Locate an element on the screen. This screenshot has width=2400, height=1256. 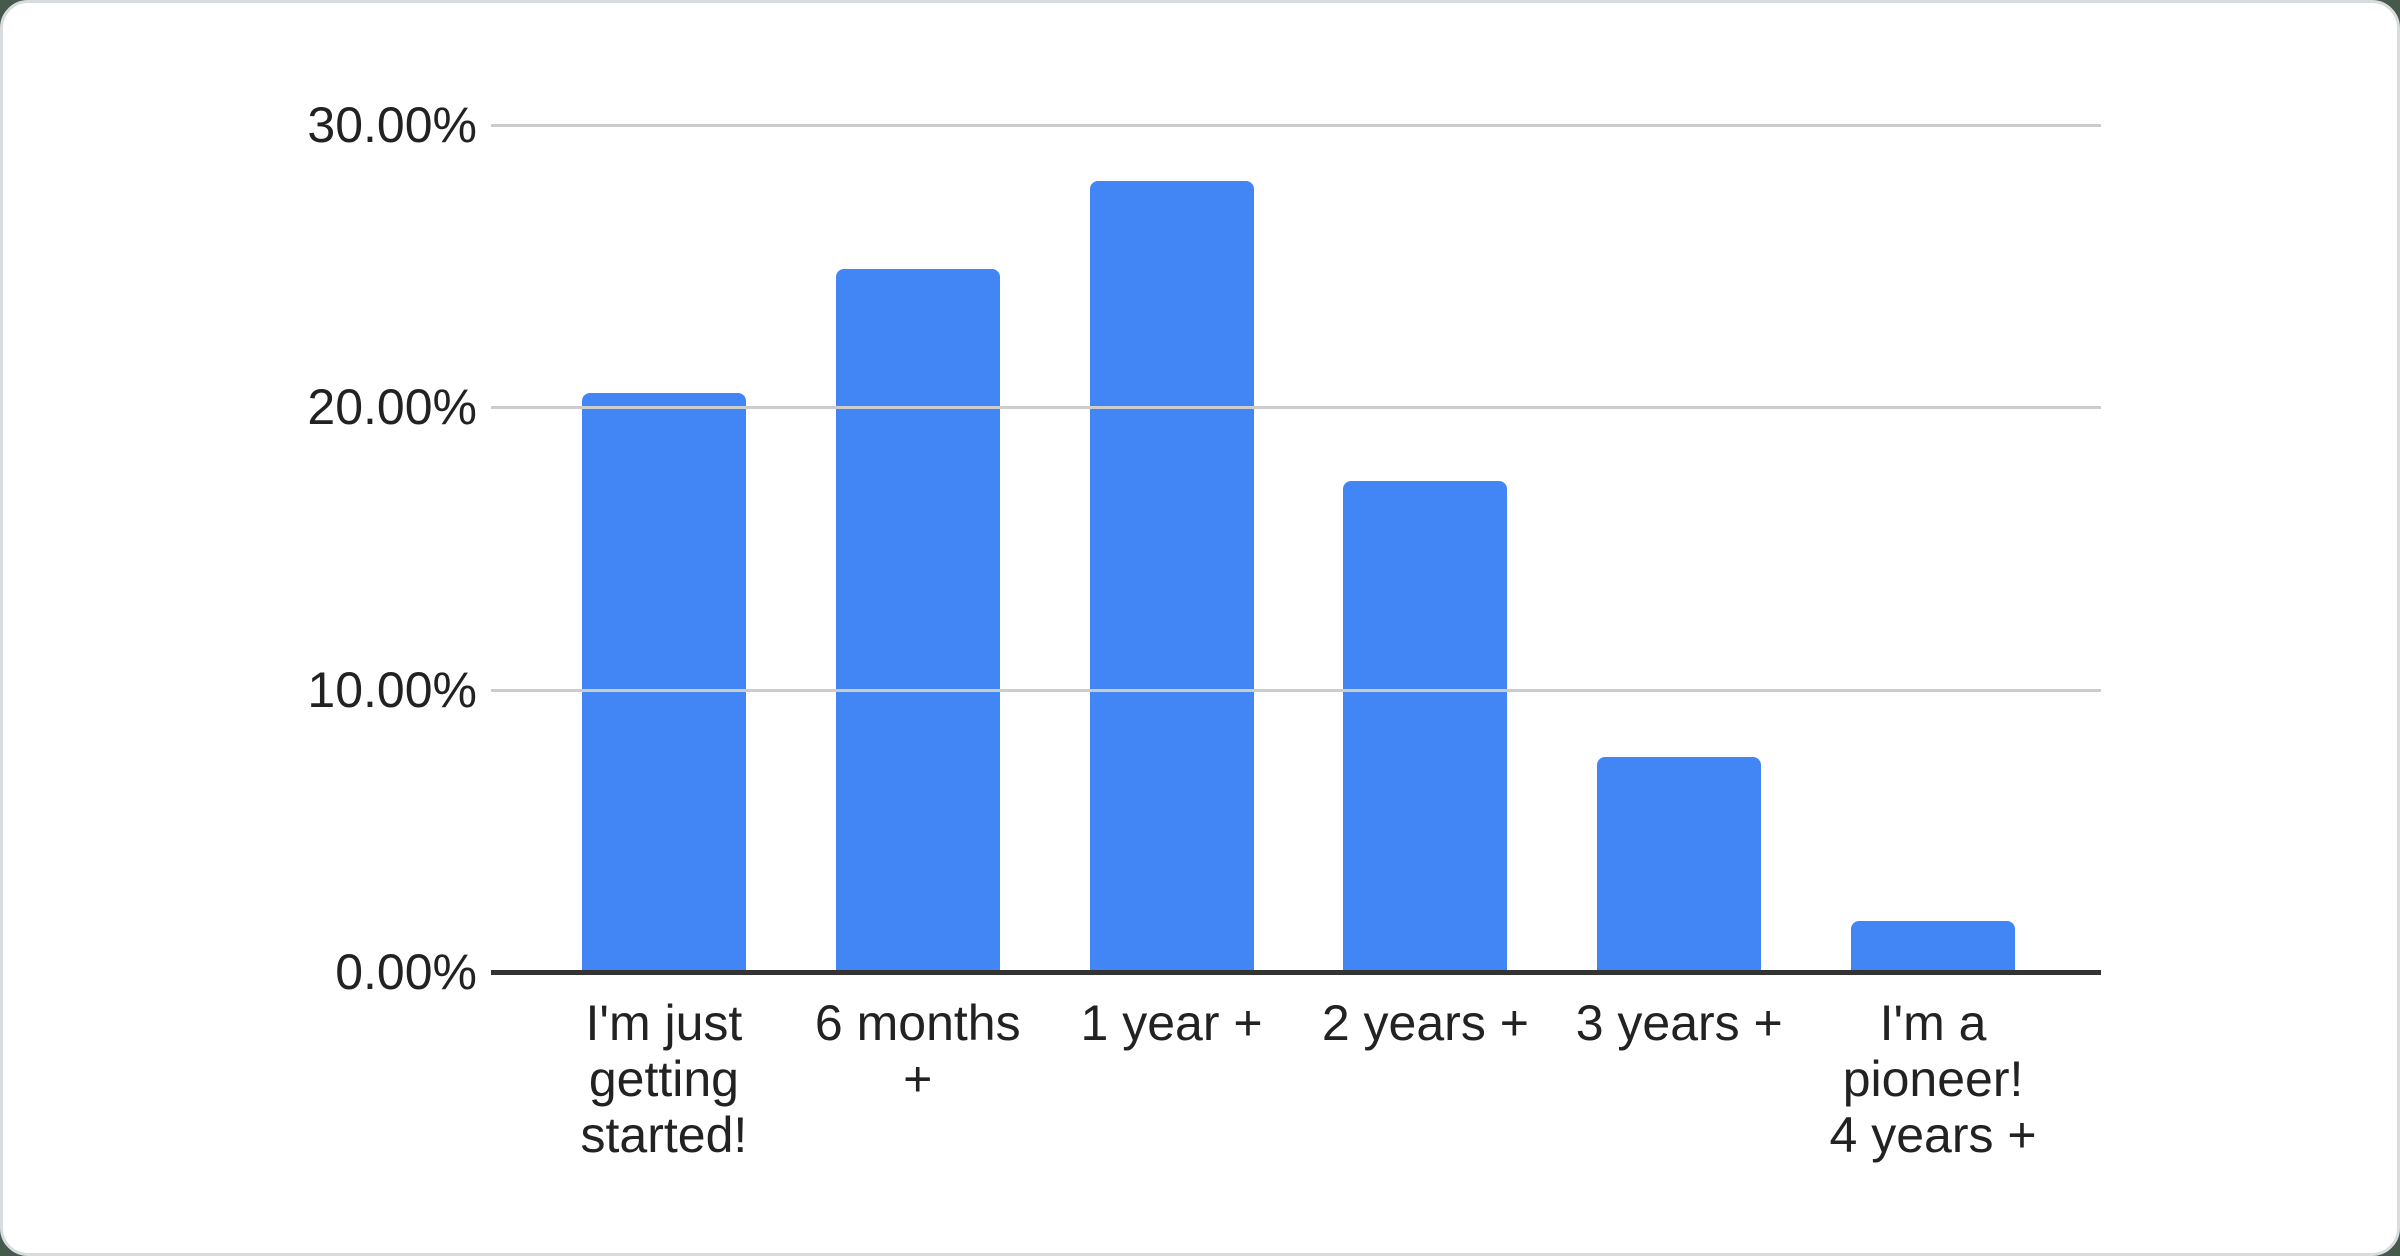
y-tick-label: 20.00% is located at coordinates (392, 407).